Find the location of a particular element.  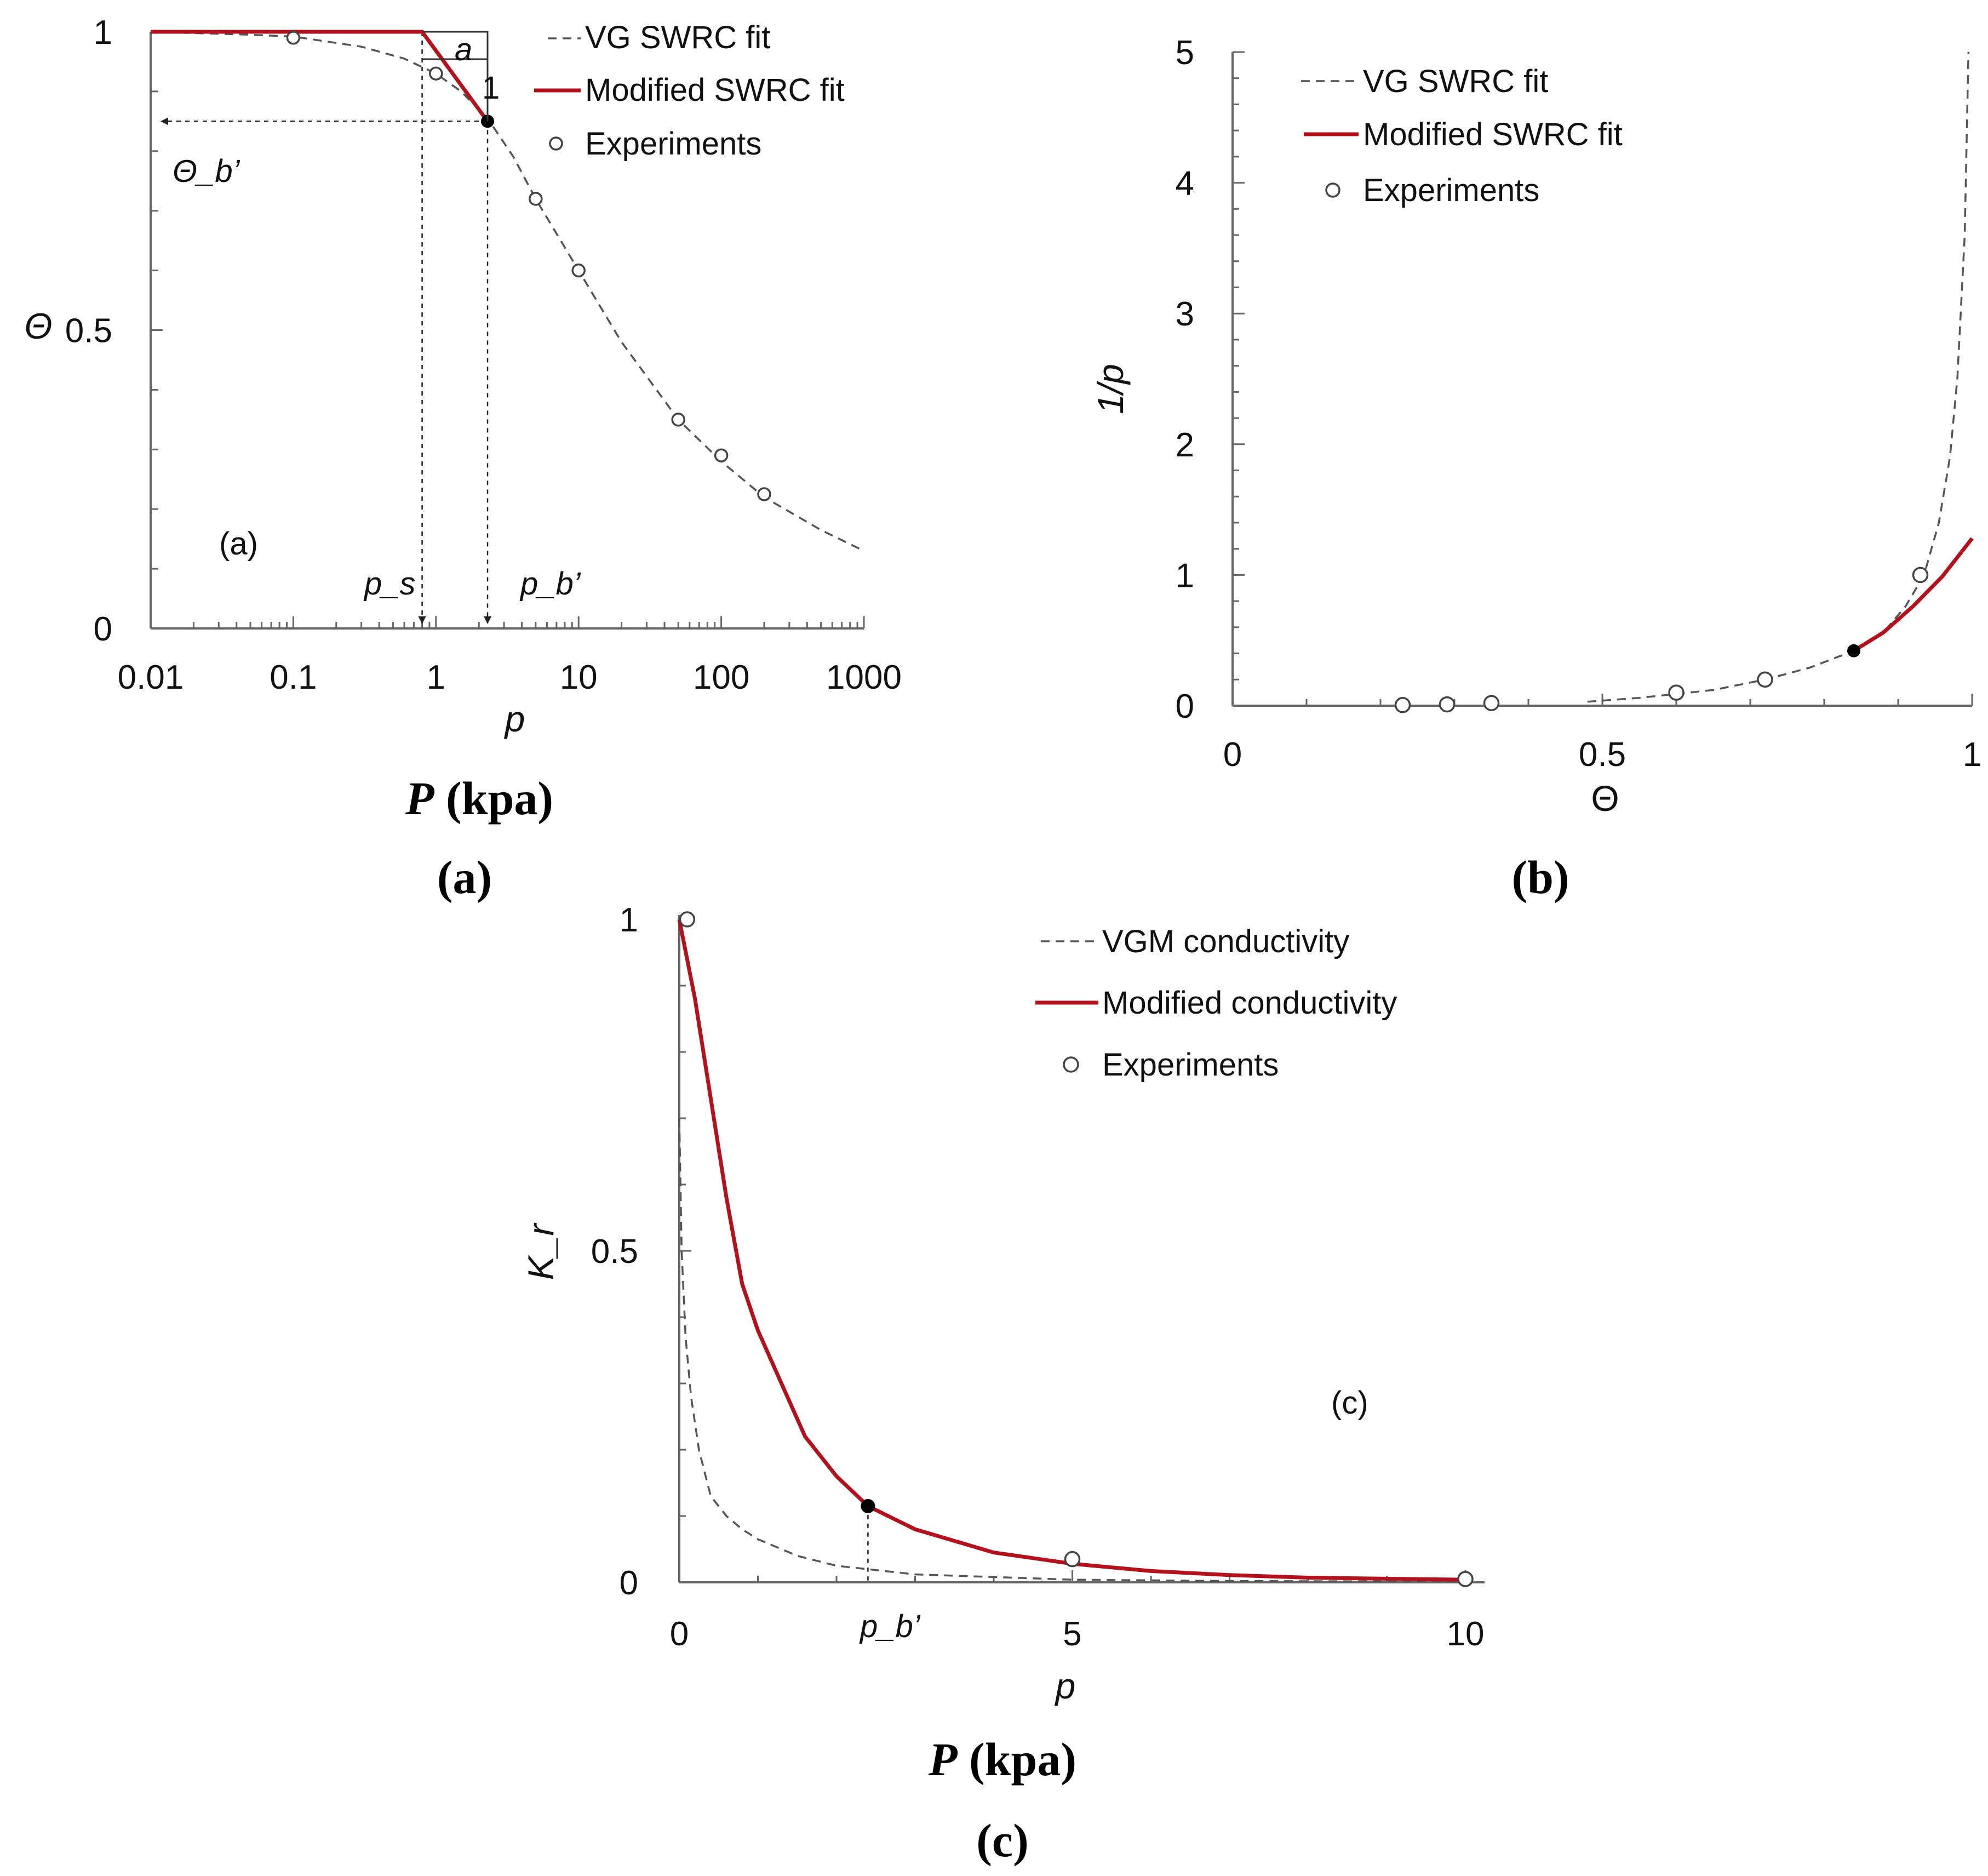

panel-a-y-tick-label: 1 is located at coordinates (103, 33).